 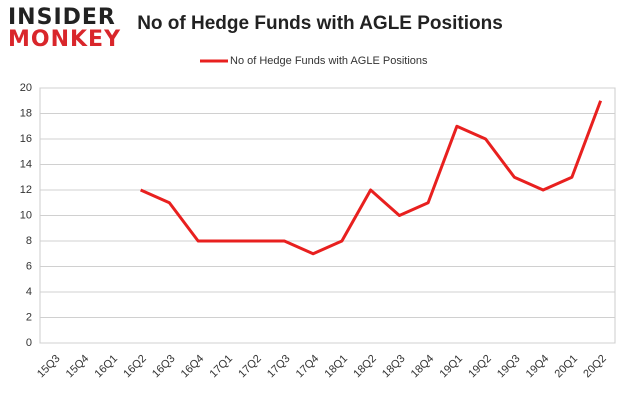 I want to click on x-tick-label: 16Q4, so click(x=193, y=367).